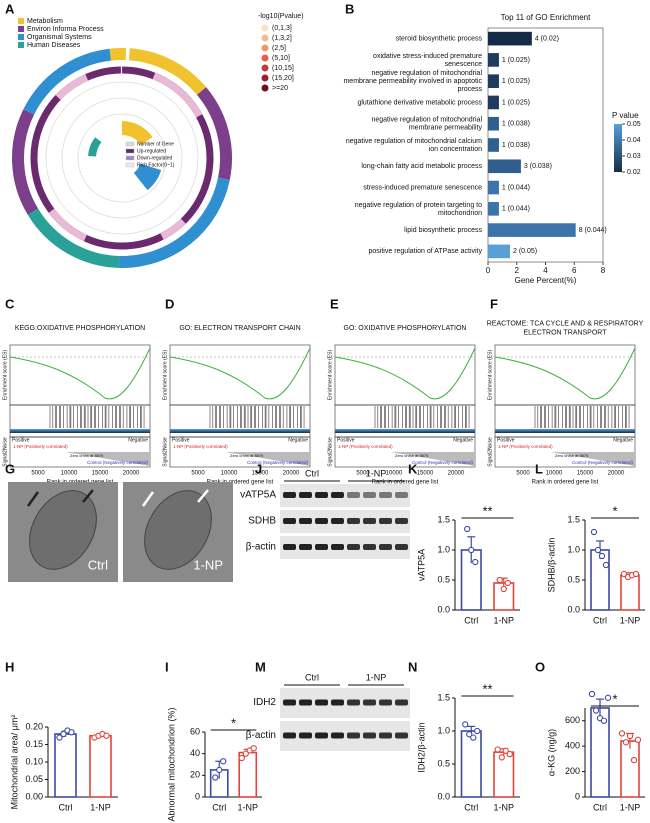 The height and width of the screenshot is (823, 650). I want to click on colorbar-label: 0.04, so click(634, 140).